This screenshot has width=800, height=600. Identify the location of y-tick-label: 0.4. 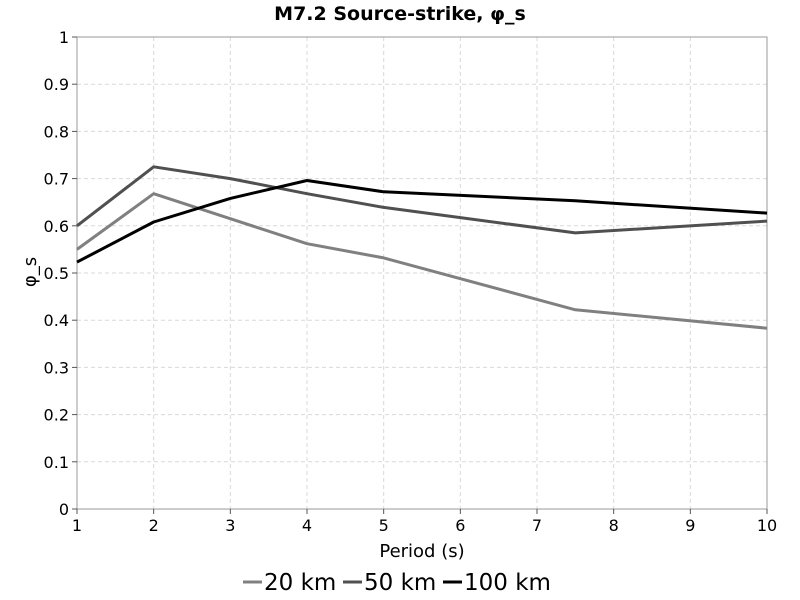
(56, 320).